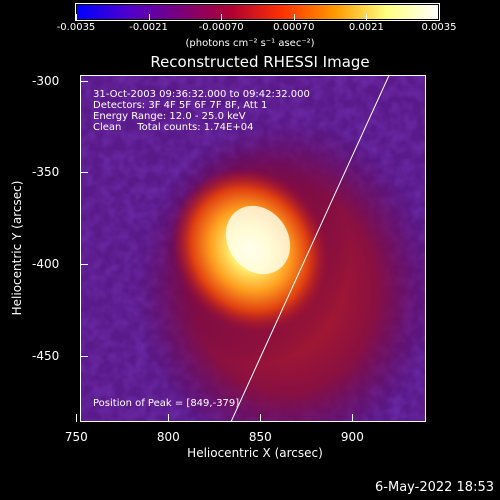 The width and height of the screenshot is (500, 500). I want to click on colorbar-tick-label: -0.0021, so click(148, 27).